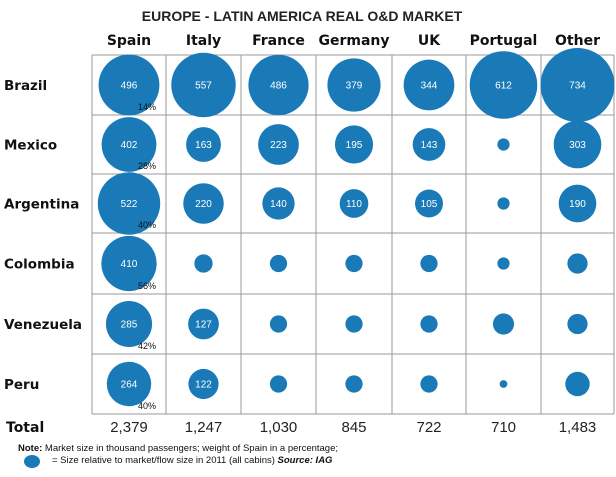 The height and width of the screenshot is (477, 616). What do you see at coordinates (39, 265) in the screenshot?
I see `row-header-colombia: Colombia` at bounding box center [39, 265].